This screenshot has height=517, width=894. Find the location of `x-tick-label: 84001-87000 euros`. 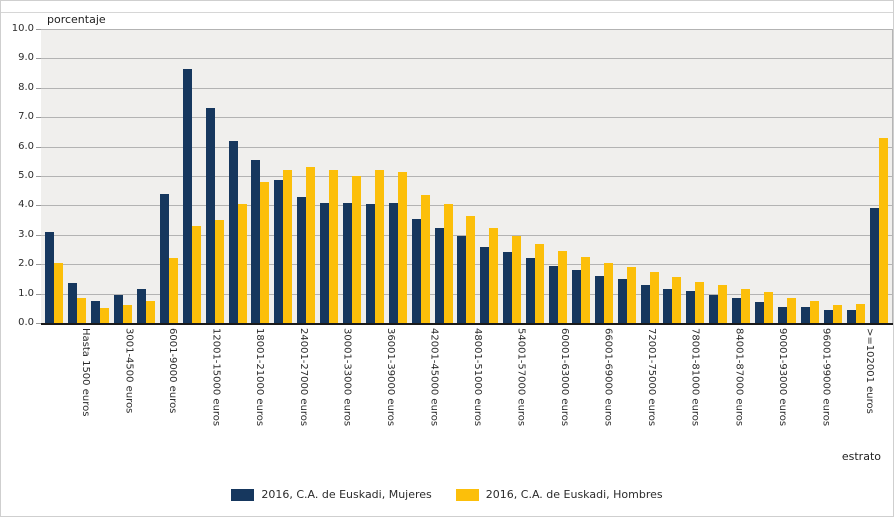

x-tick-label: 84001-87000 euros is located at coordinates (739, 377).